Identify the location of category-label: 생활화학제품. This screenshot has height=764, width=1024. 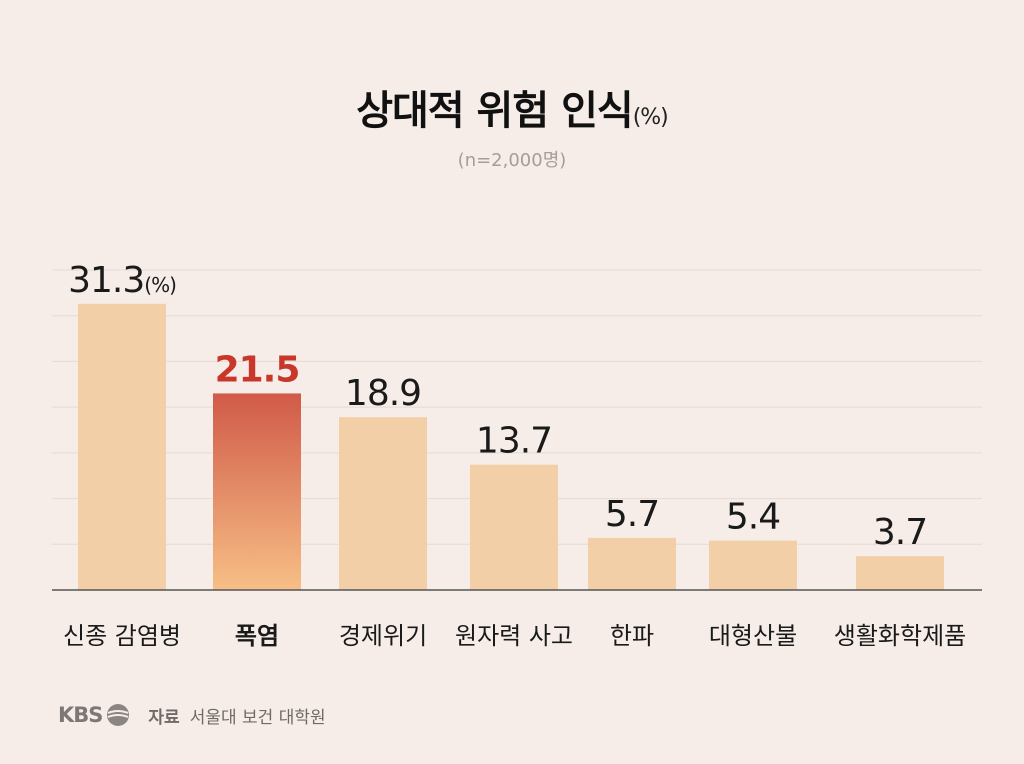
(900, 636).